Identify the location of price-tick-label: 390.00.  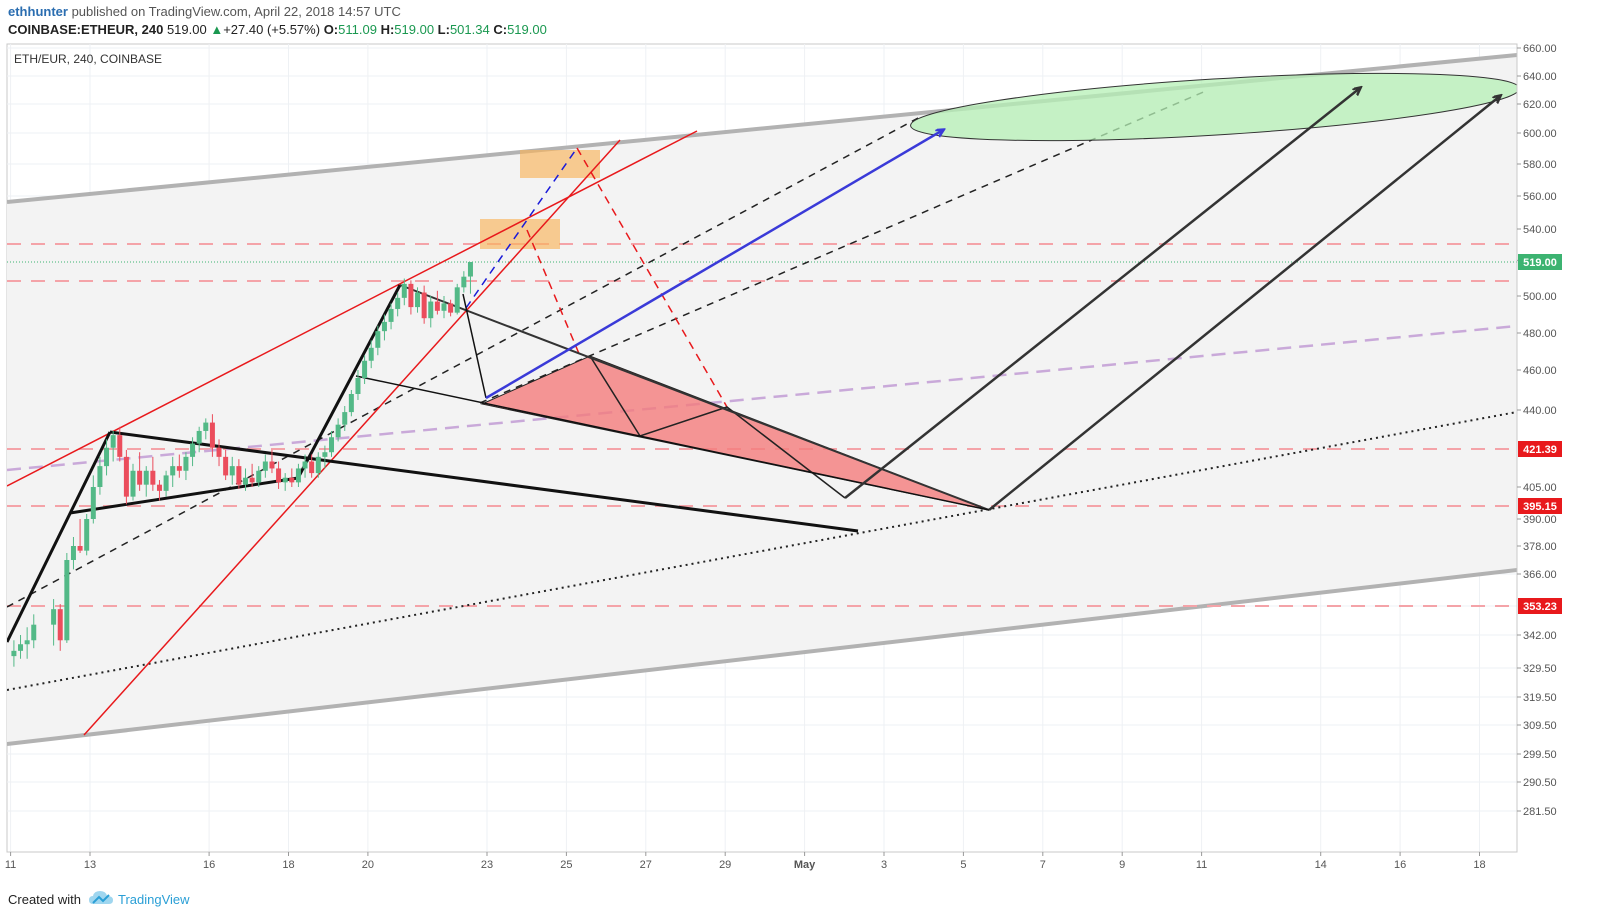
(1540, 520).